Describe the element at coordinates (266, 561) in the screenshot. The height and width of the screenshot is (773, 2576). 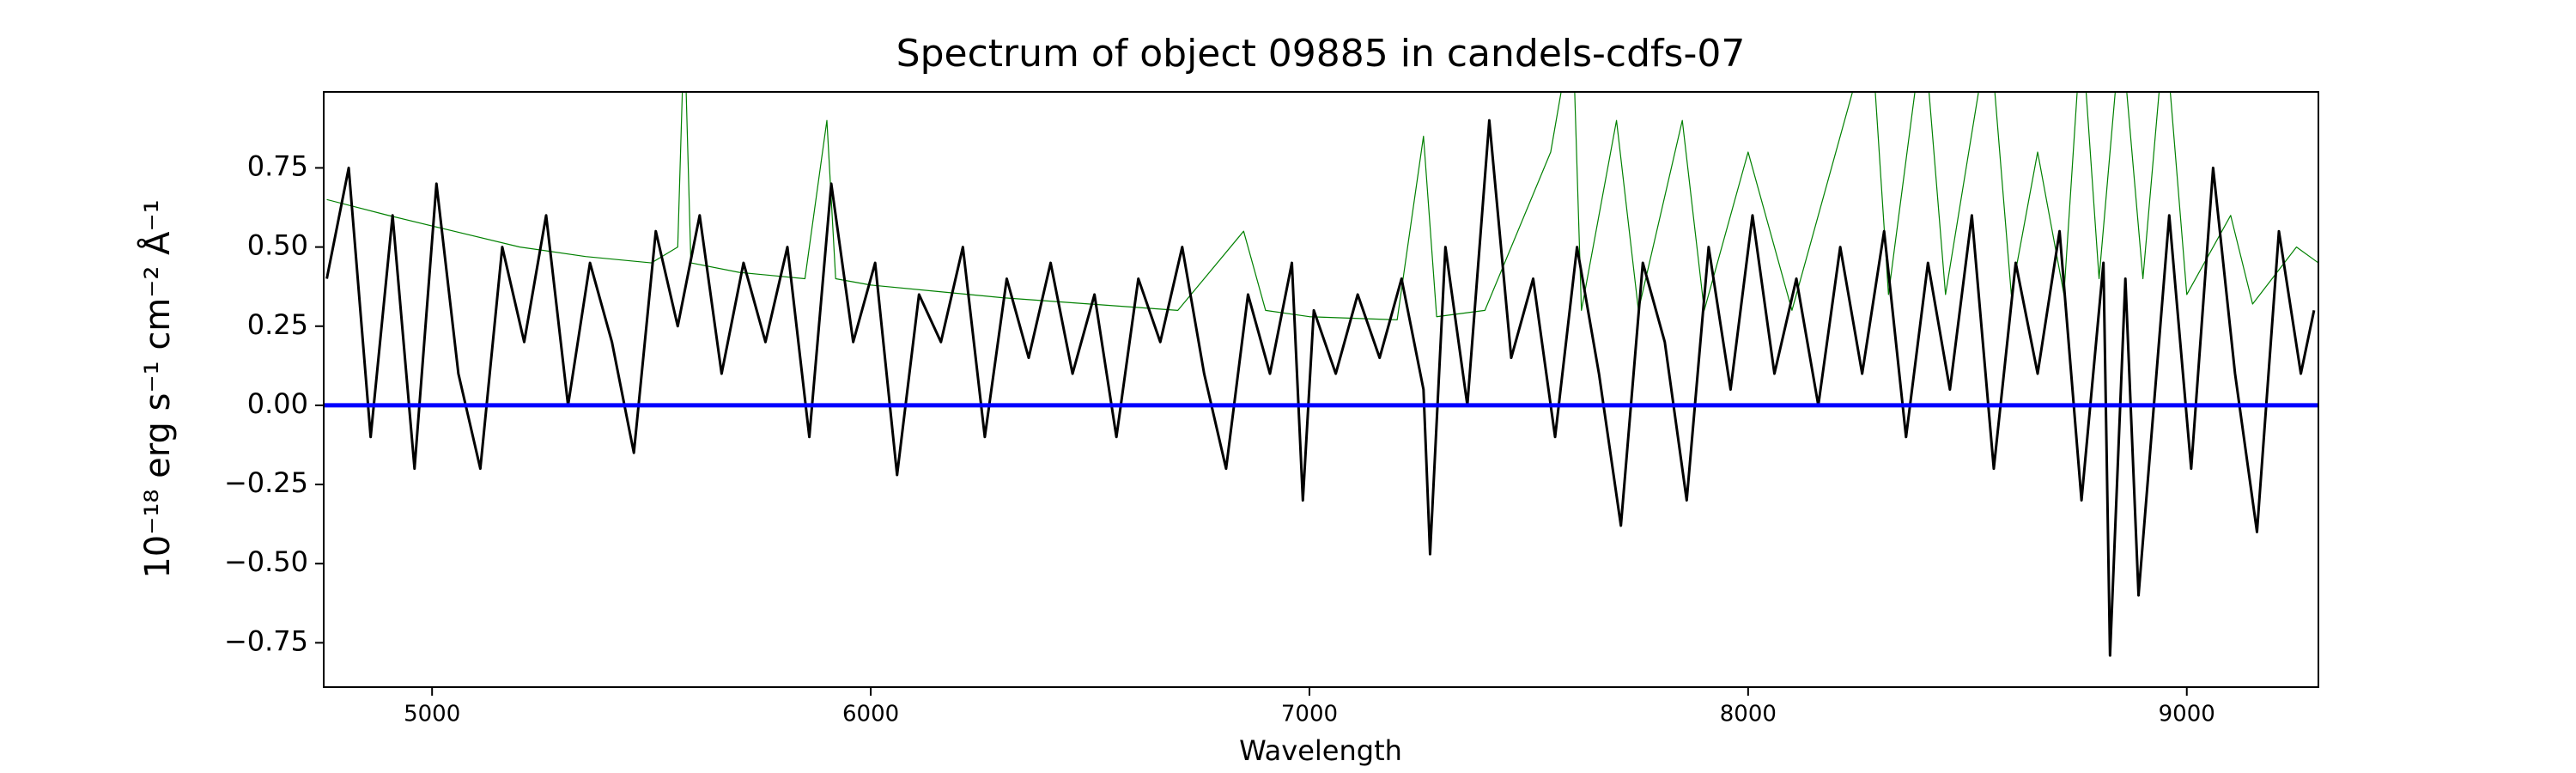
I see `y-tick-label: −0.50` at that location.